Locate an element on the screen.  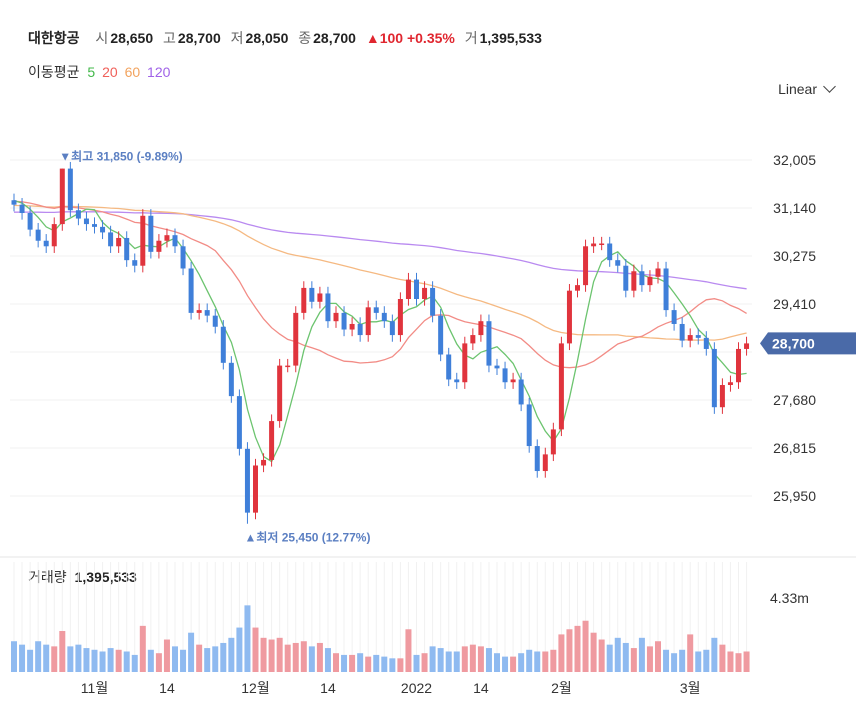
scale-selector: Linear is located at coordinates (807, 88).